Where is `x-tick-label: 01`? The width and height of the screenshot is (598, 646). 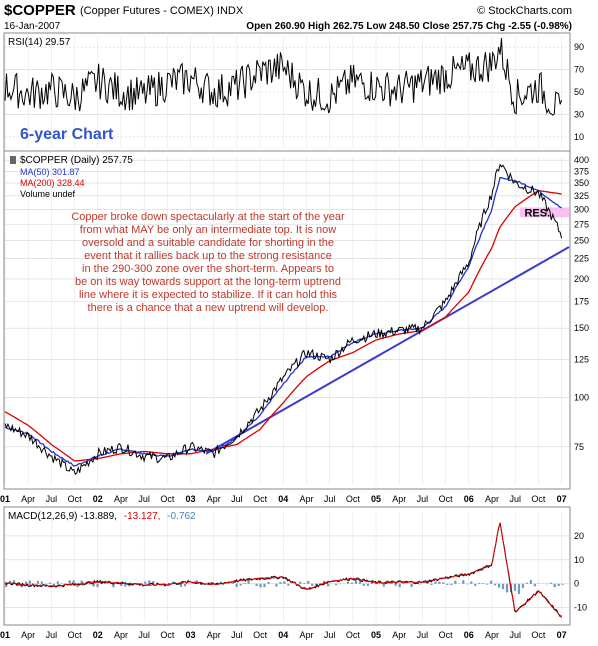 x-tick-label: 01 is located at coordinates (5, 499).